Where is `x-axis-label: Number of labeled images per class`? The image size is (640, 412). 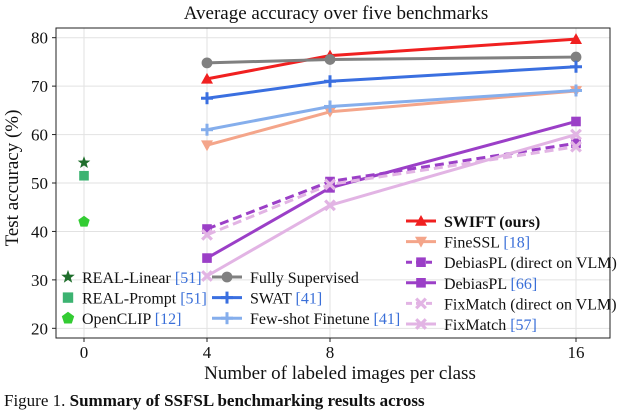 x-axis-label: Number of labeled images per class is located at coordinates (340, 373).